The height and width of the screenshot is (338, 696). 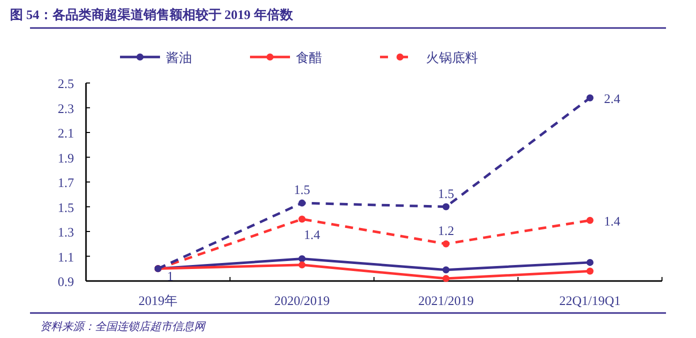 What do you see at coordinates (590, 300) in the screenshot?
I see `x-tick-label: 22Q1/19Q1` at bounding box center [590, 300].